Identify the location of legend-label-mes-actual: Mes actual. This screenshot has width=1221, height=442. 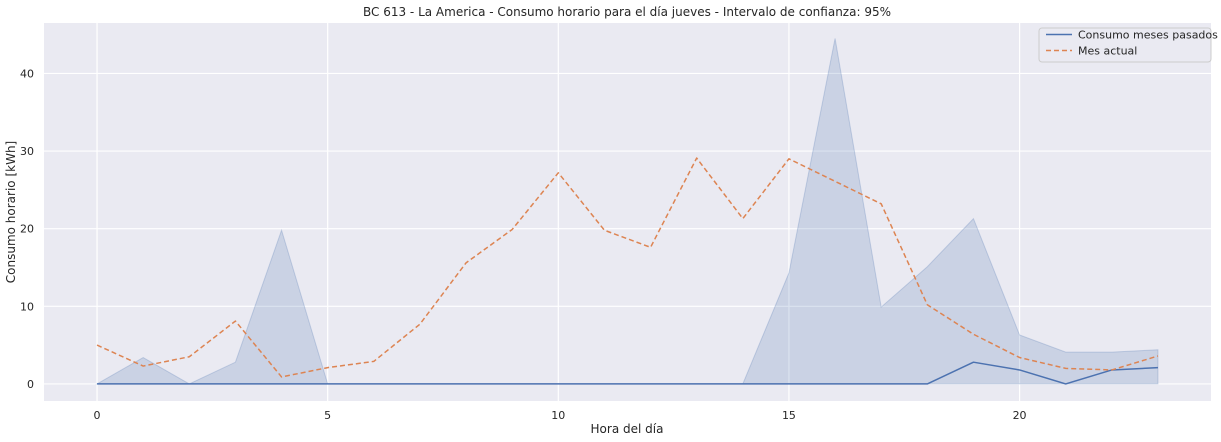
(1107, 51).